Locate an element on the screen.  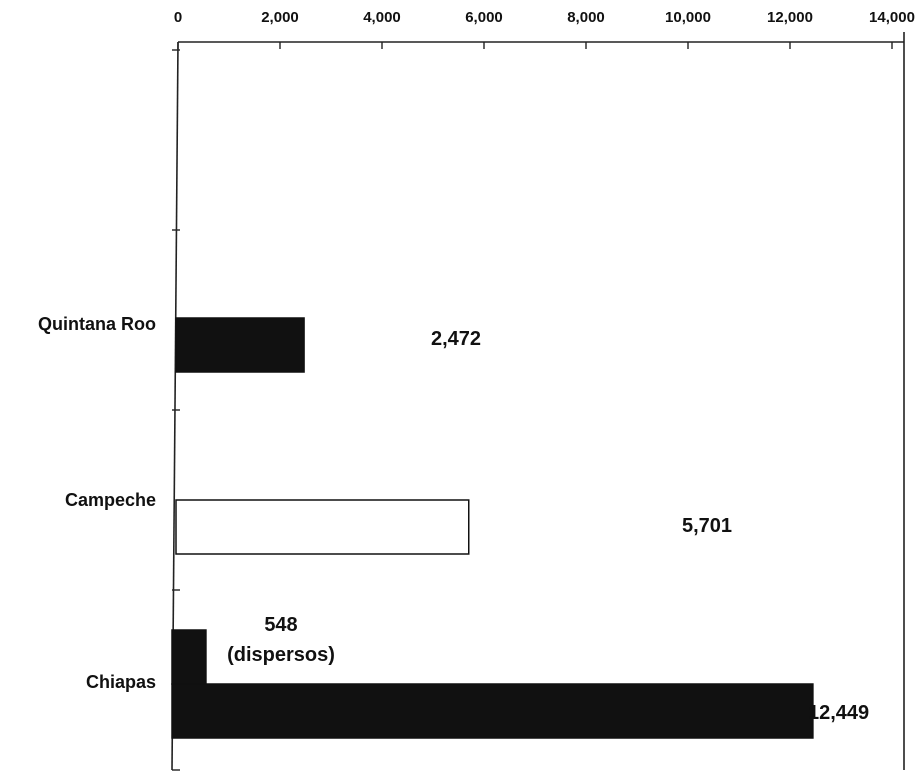
x-tick-label: 12,000 is located at coordinates (790, 17).